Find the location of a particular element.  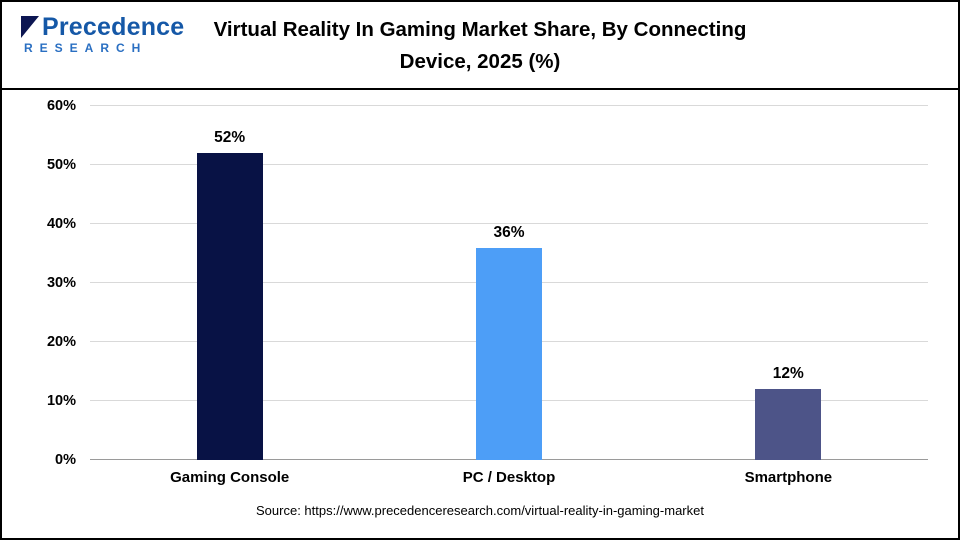

y-tick-label: 60% is located at coordinates (61, 106).